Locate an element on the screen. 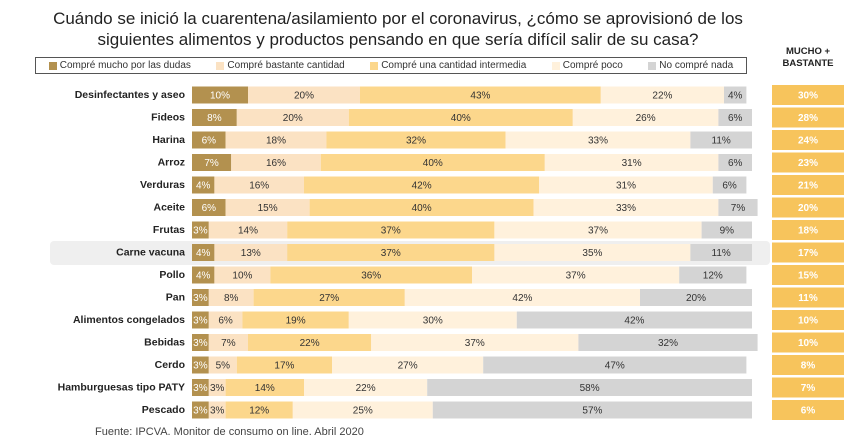 The width and height of the screenshot is (861, 446). category-label: Hamburguesas tipo PATY is located at coordinates (121, 387).